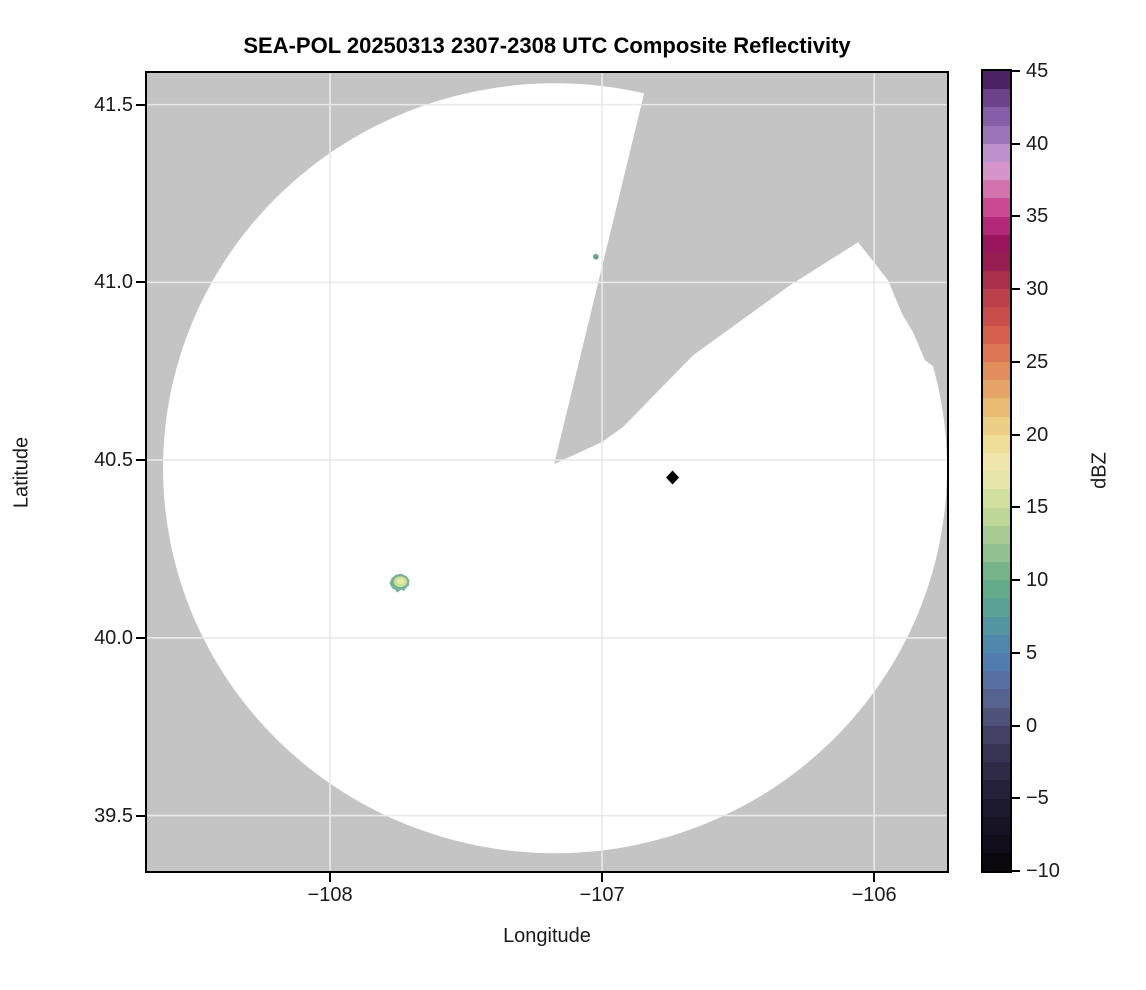  Describe the element at coordinates (1037, 507) in the screenshot. I see `colorbar-tick-label: 15` at that location.